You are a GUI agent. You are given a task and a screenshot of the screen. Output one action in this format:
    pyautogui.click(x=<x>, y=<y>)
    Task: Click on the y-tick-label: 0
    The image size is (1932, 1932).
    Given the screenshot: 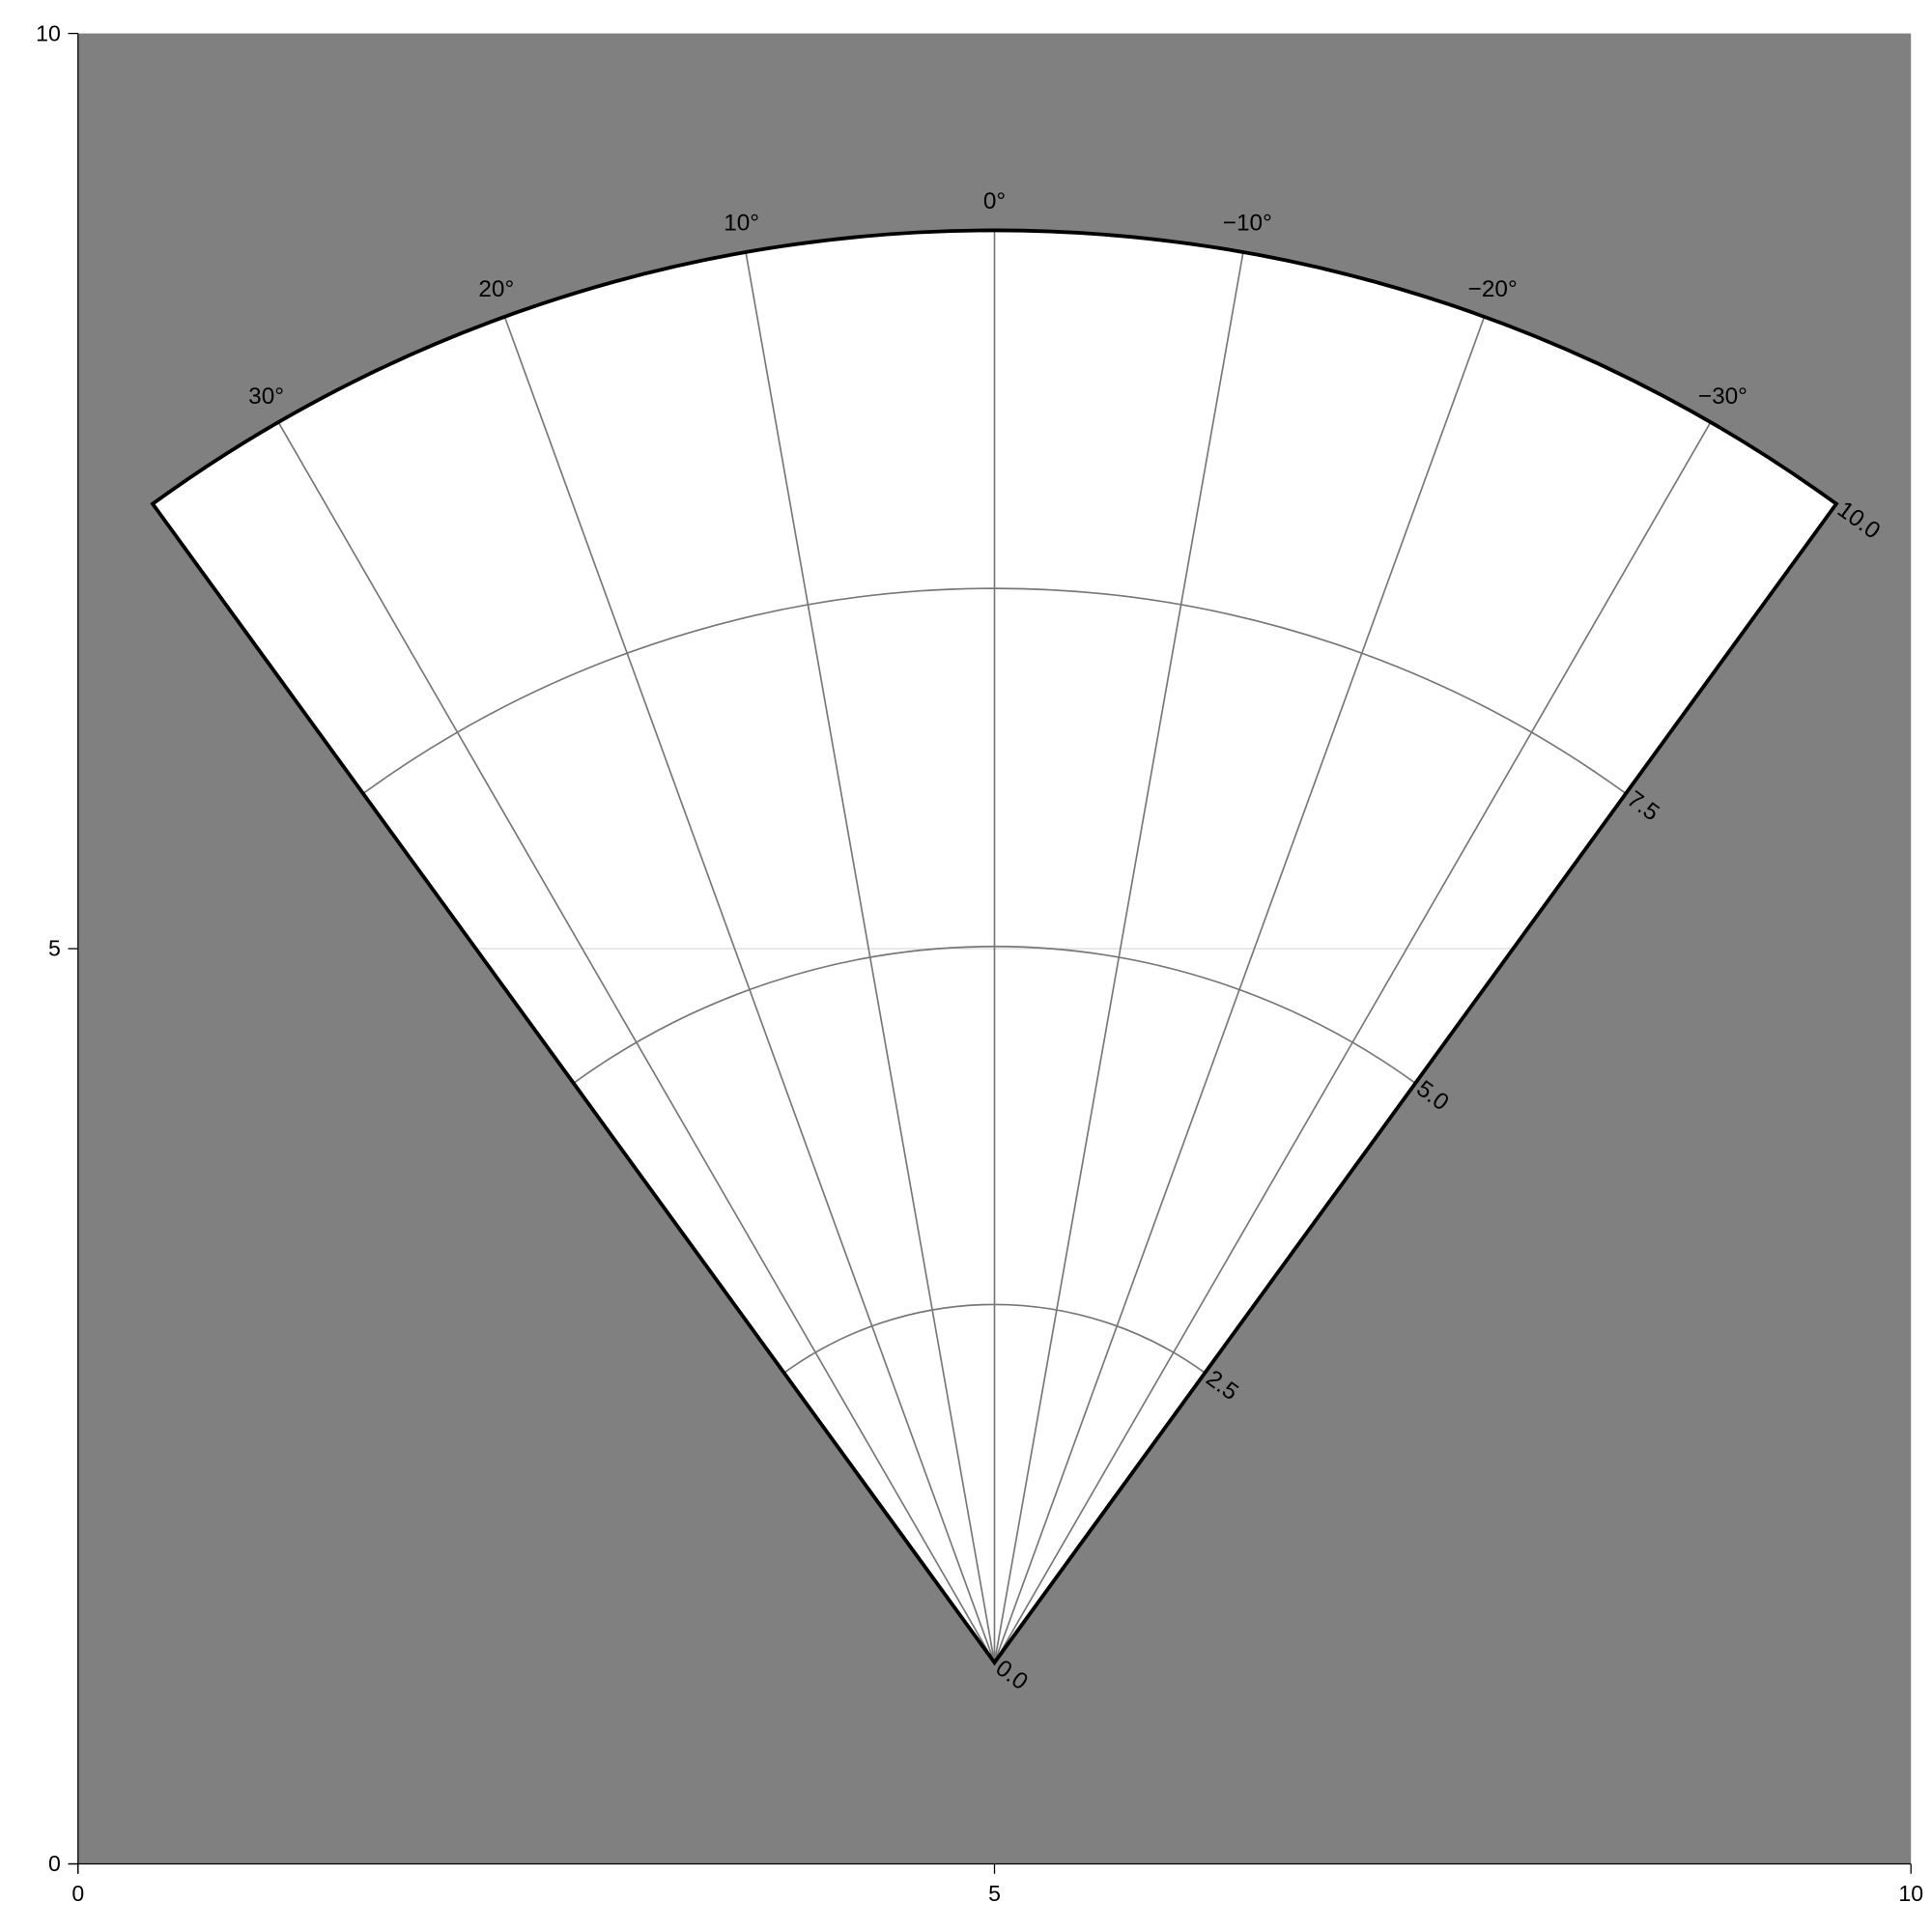 What is the action you would take?
    pyautogui.click(x=54, y=1863)
    